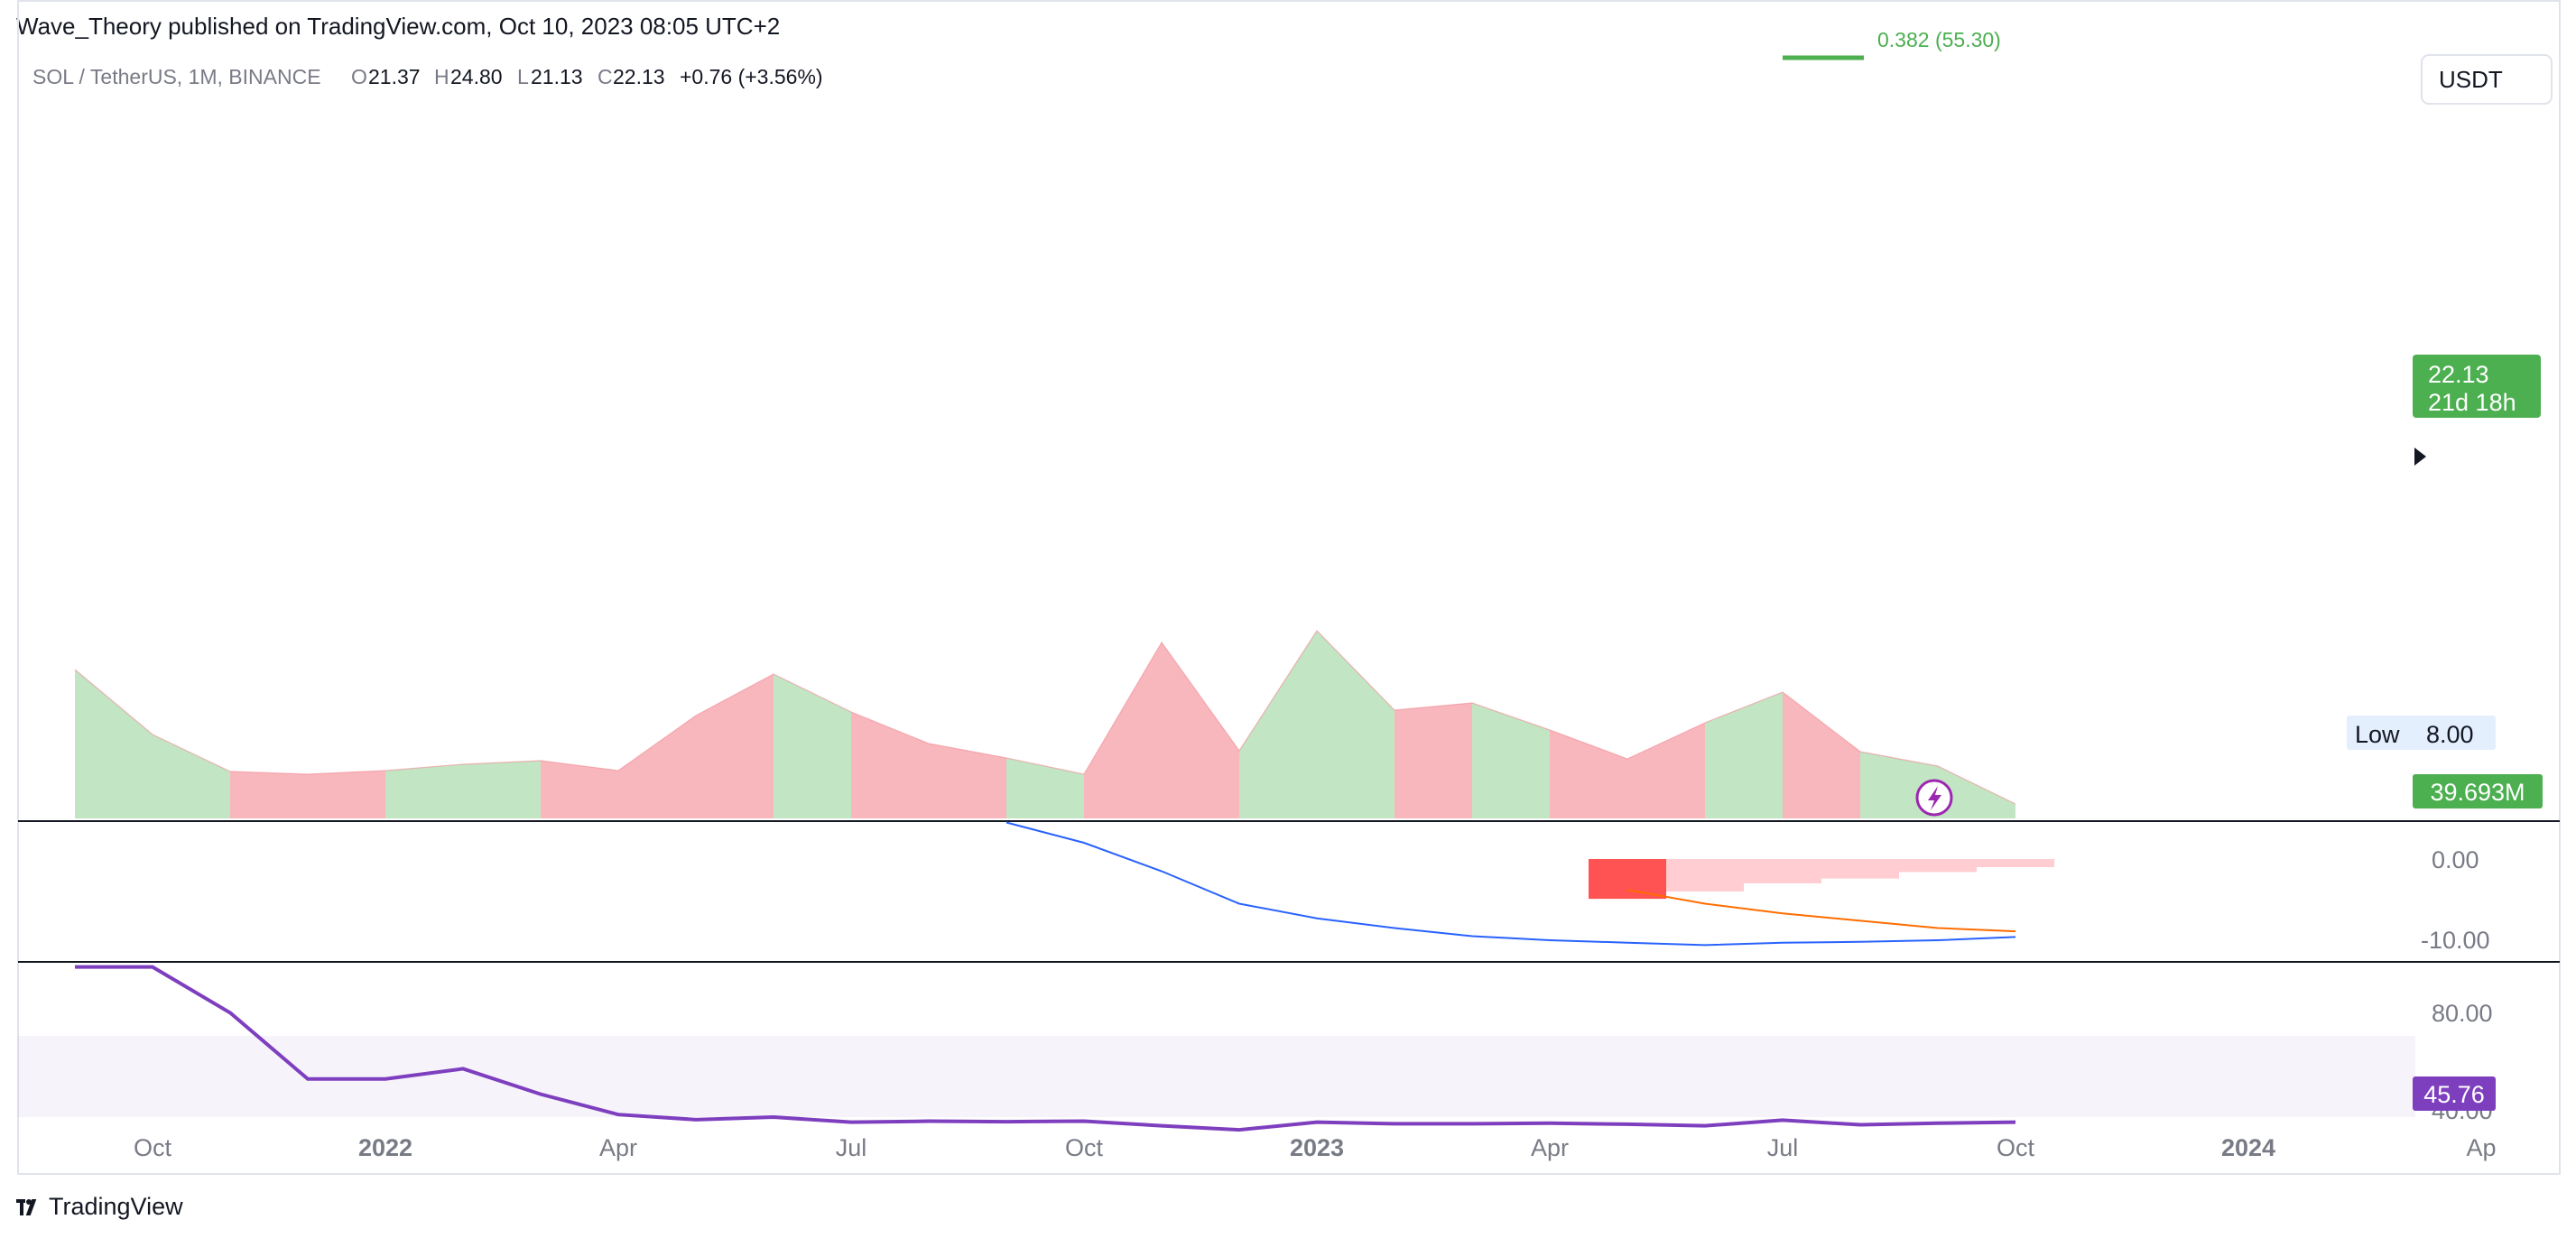 The width and height of the screenshot is (2576, 1238). Describe the element at coordinates (1045, 718) in the screenshot. I see `volume-outline` at that location.